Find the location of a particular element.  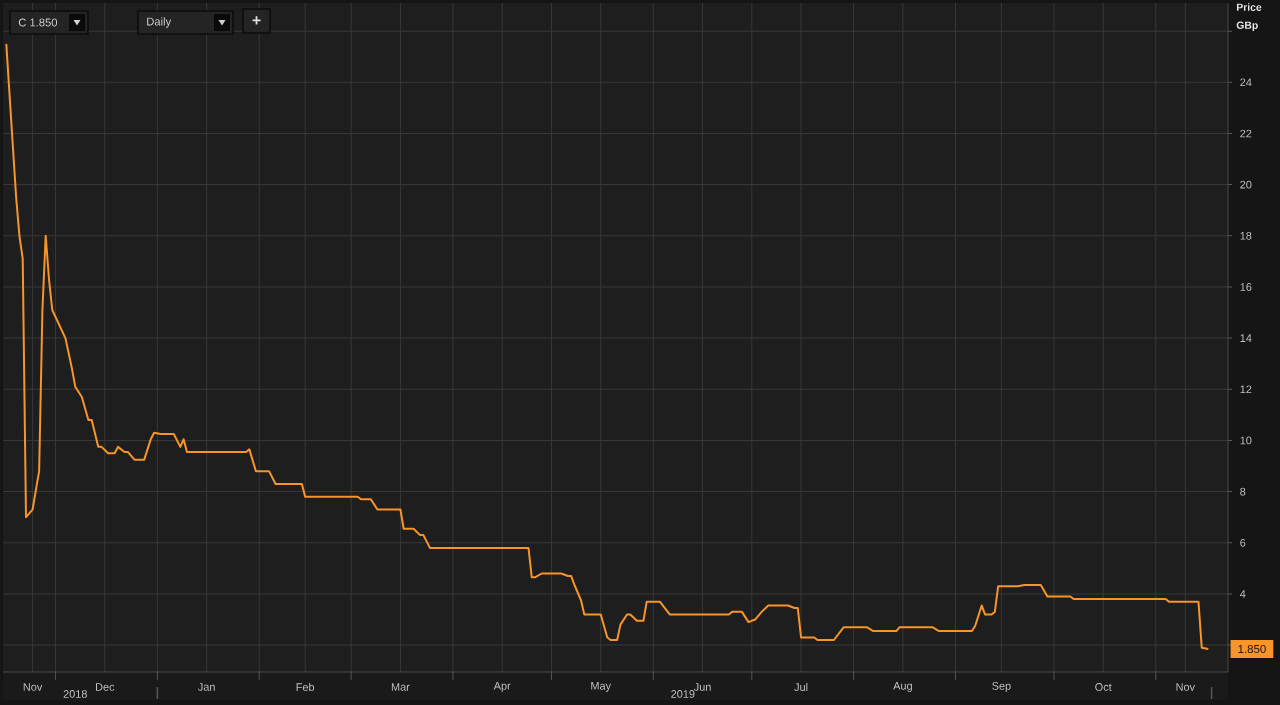

x-tick-label: Oct is located at coordinates (1103, 687).